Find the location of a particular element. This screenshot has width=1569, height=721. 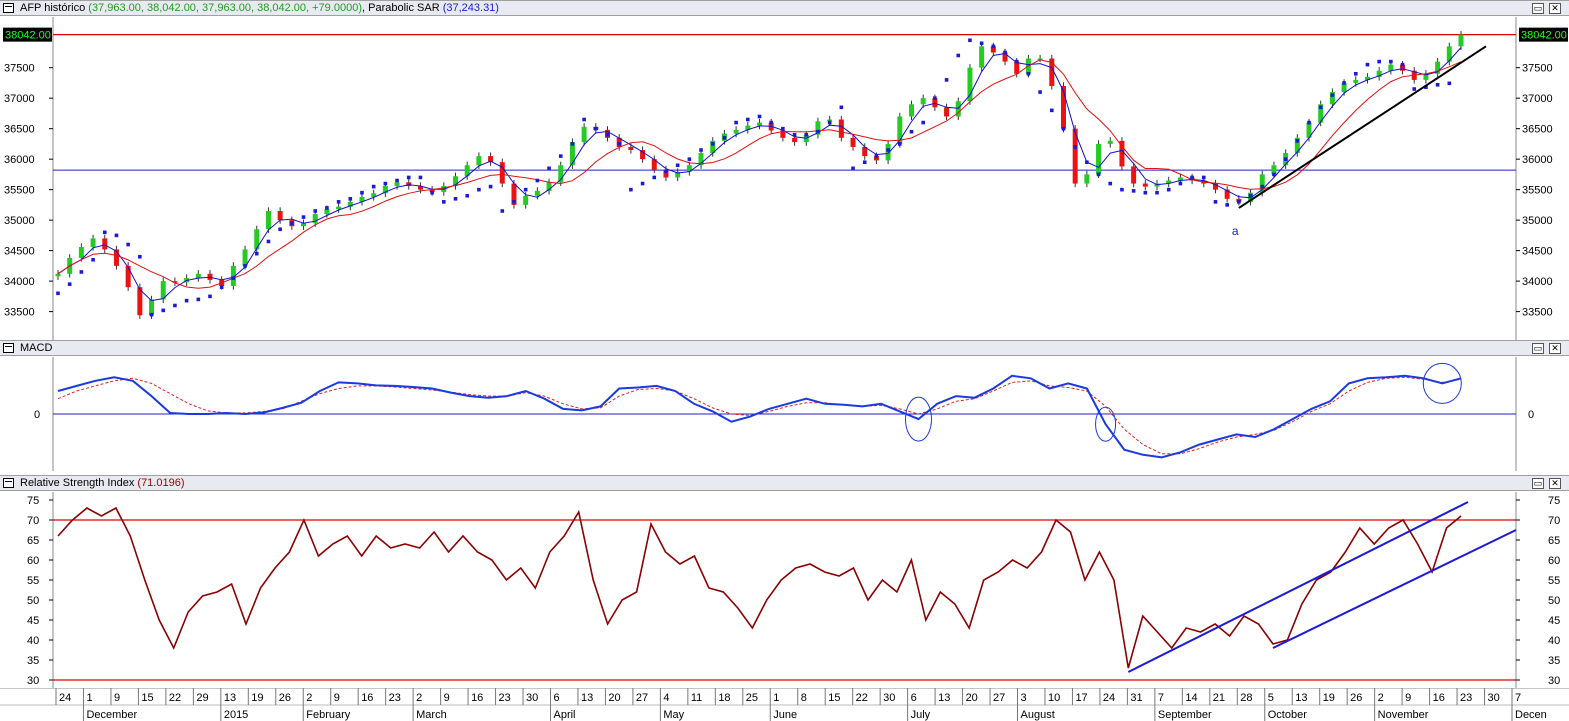

time-axis-day-label: 24 is located at coordinates (1109, 698).